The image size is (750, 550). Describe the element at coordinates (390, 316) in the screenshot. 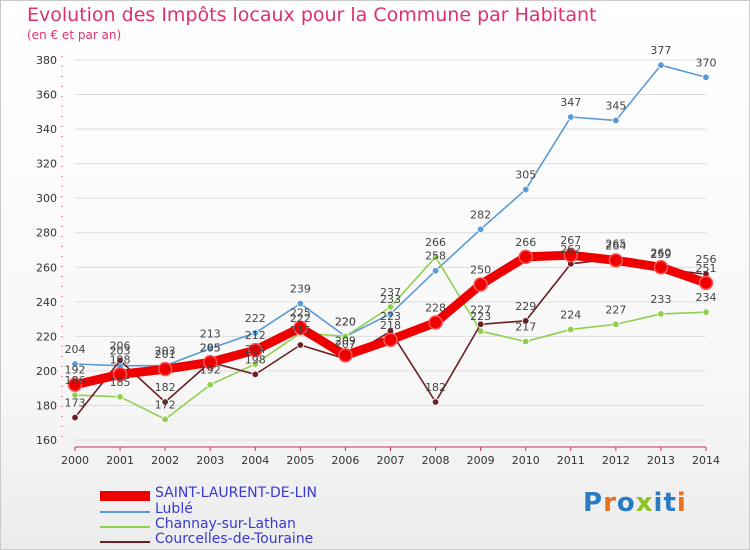

I see `data-label-3: 223` at that location.